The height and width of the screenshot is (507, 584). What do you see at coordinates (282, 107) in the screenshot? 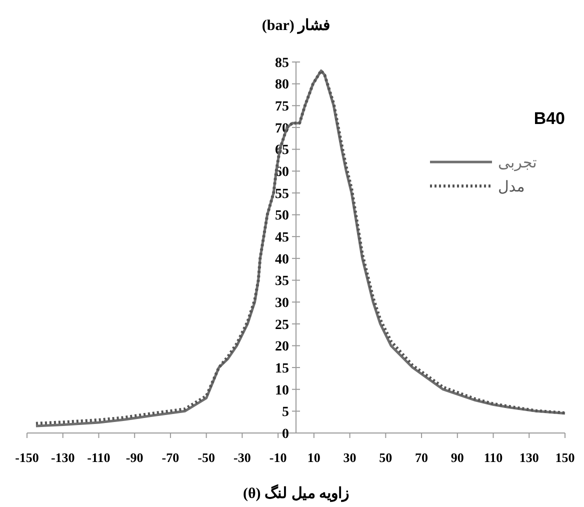
I see `y-tick-label: 75` at bounding box center [282, 107].